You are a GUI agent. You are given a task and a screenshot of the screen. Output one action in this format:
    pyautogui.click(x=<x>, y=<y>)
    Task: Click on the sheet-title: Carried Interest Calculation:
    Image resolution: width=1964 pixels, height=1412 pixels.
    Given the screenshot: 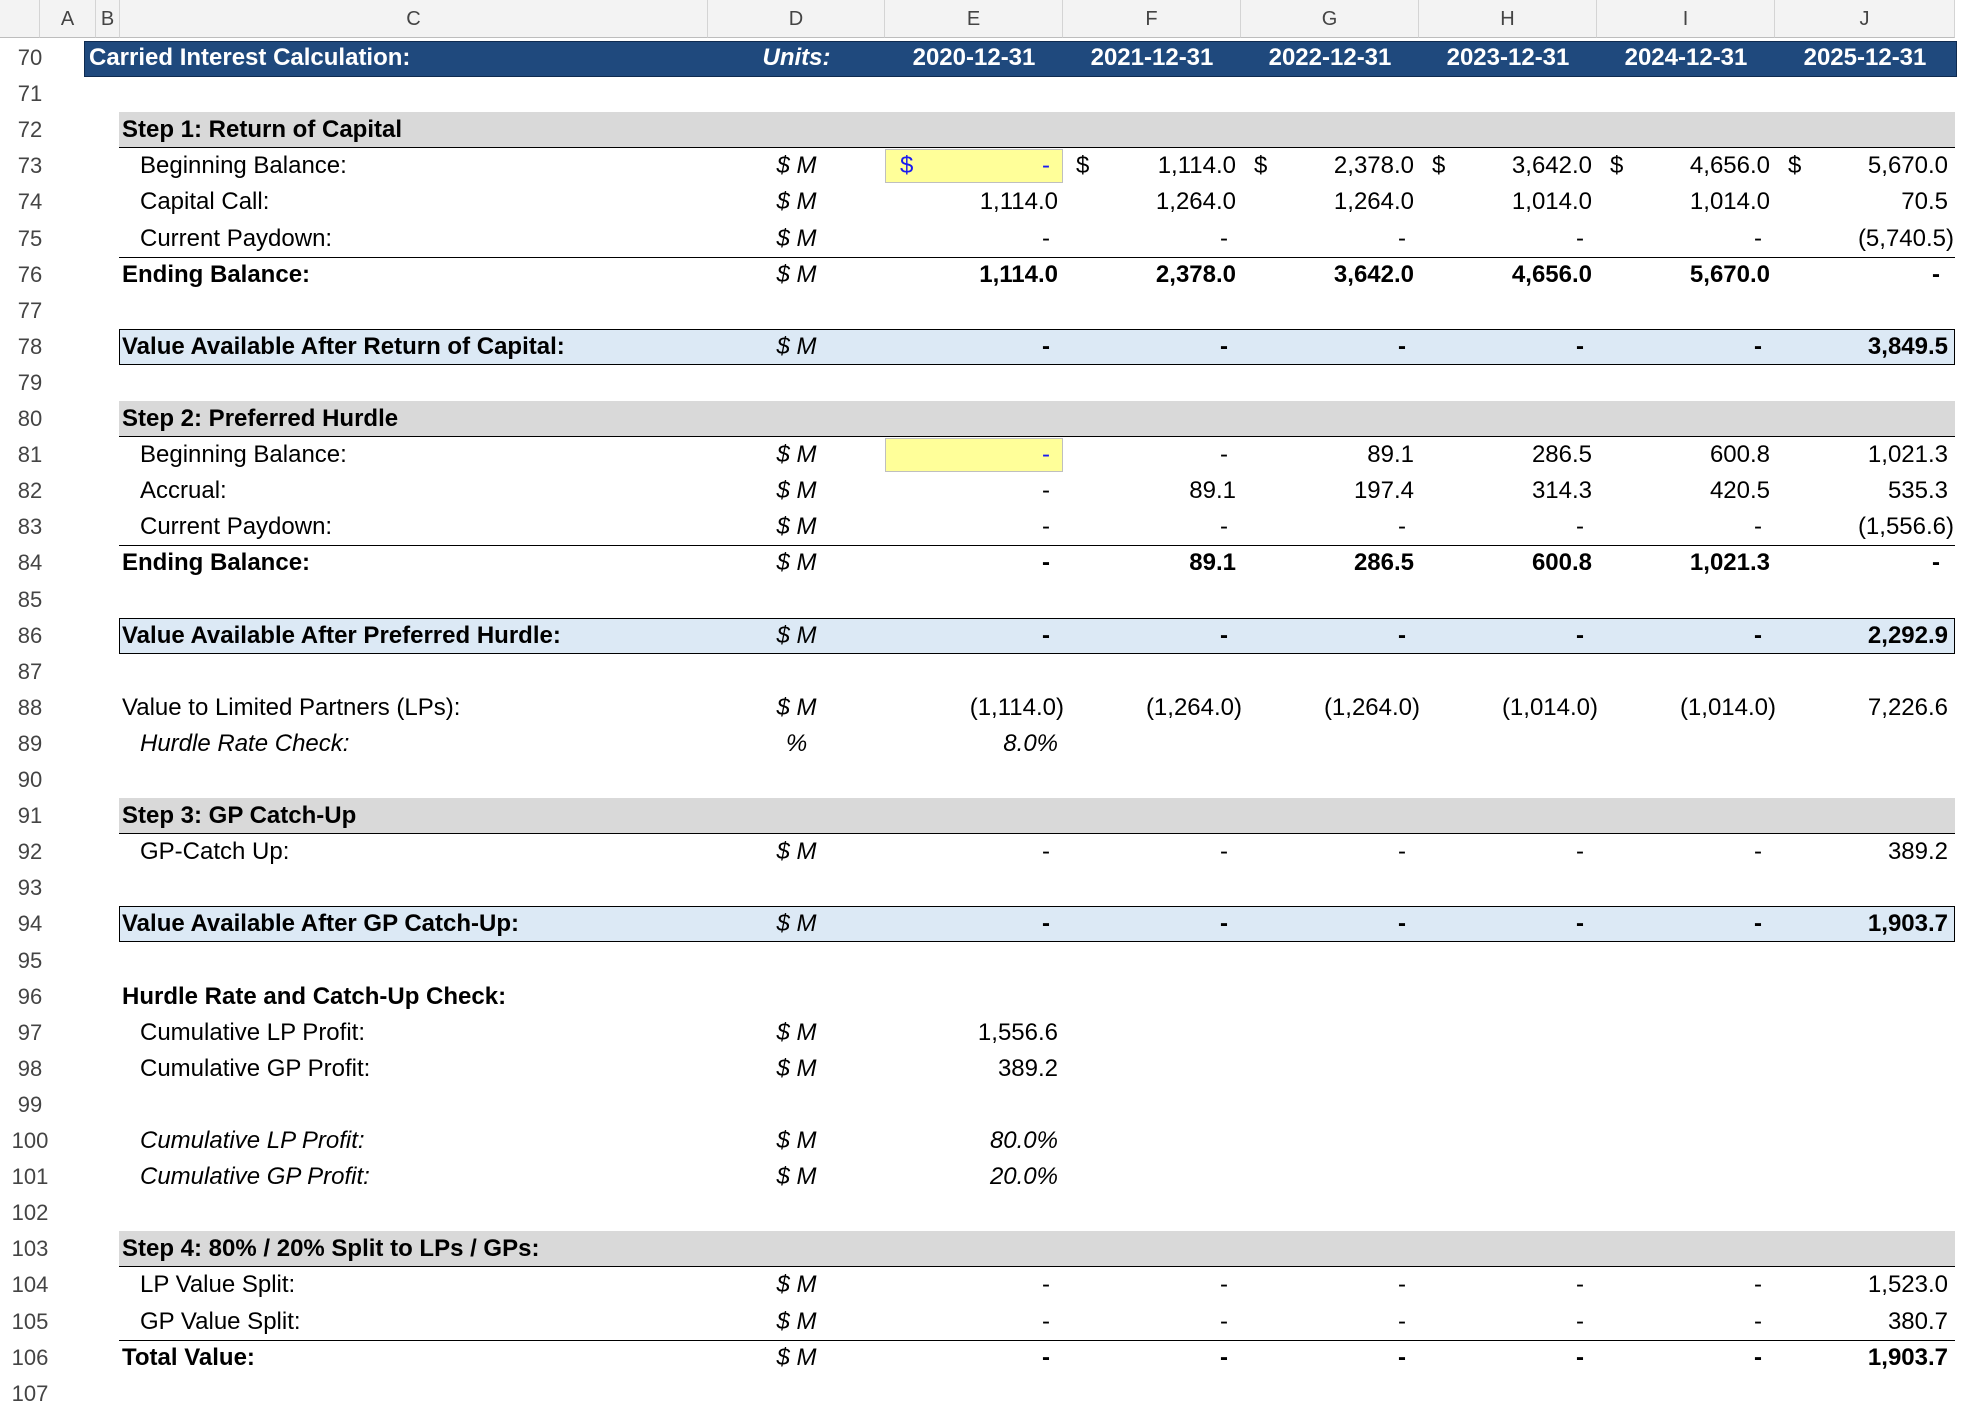 What is the action you would take?
    pyautogui.click(x=250, y=57)
    